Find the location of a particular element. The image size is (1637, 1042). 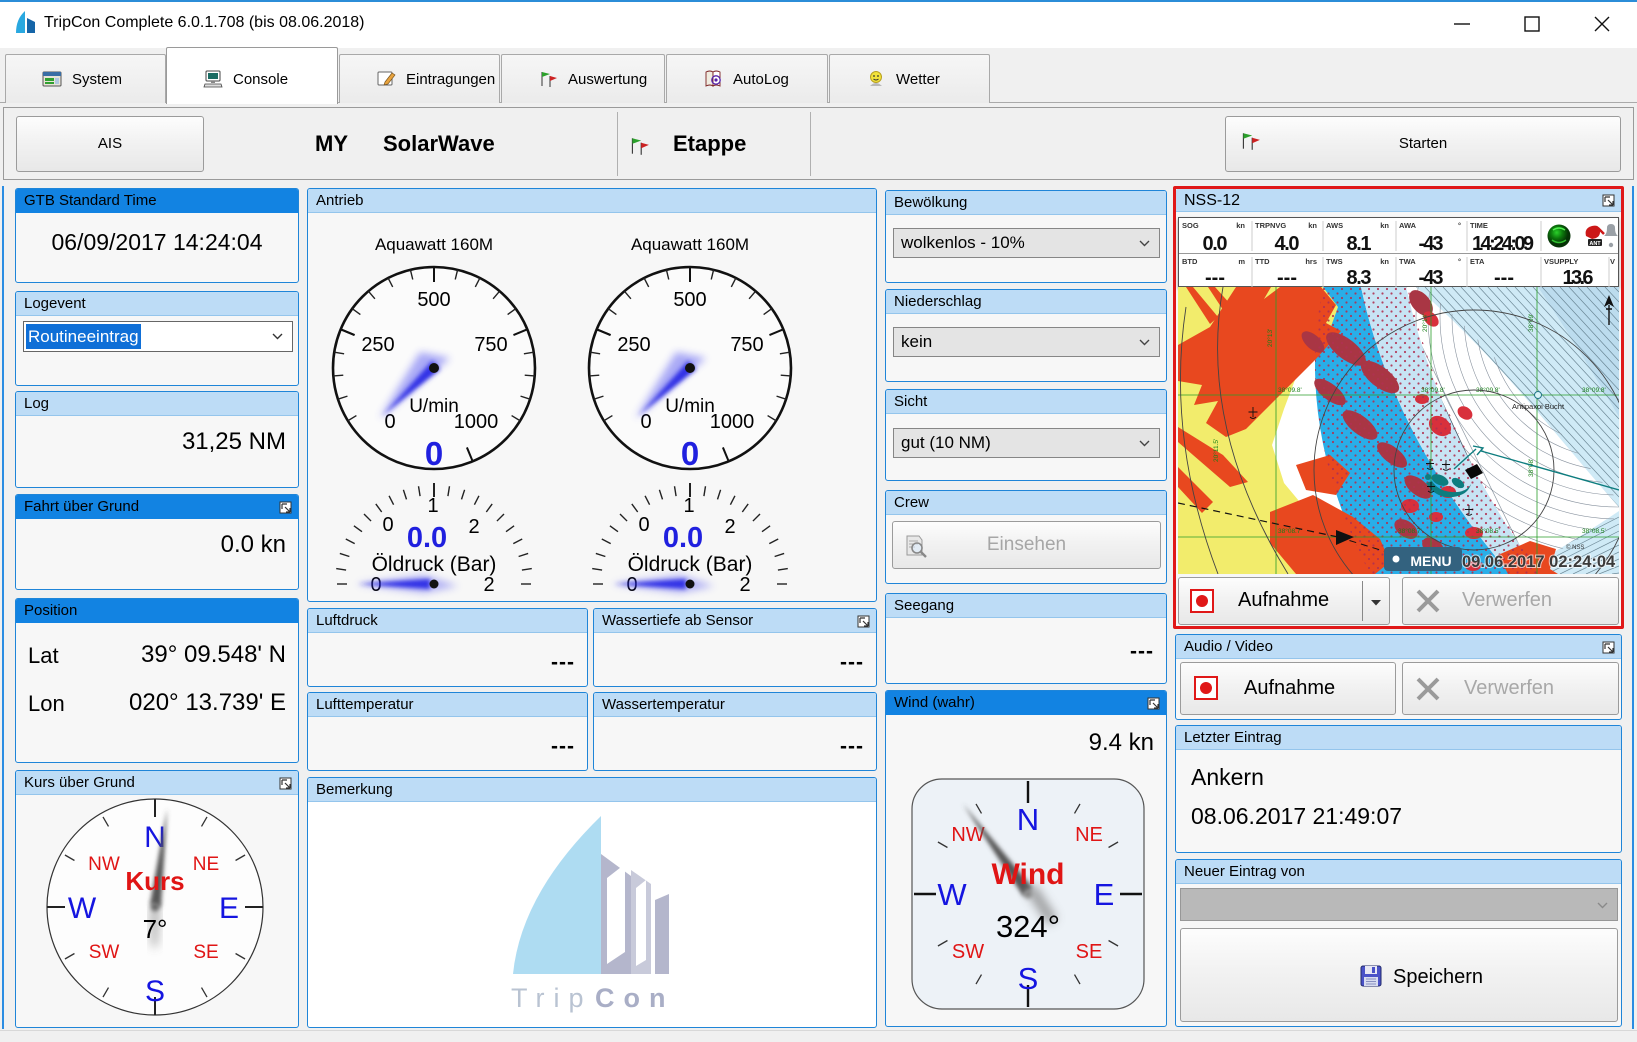

svg-text: ANT is located at coordinates (1595, 244).